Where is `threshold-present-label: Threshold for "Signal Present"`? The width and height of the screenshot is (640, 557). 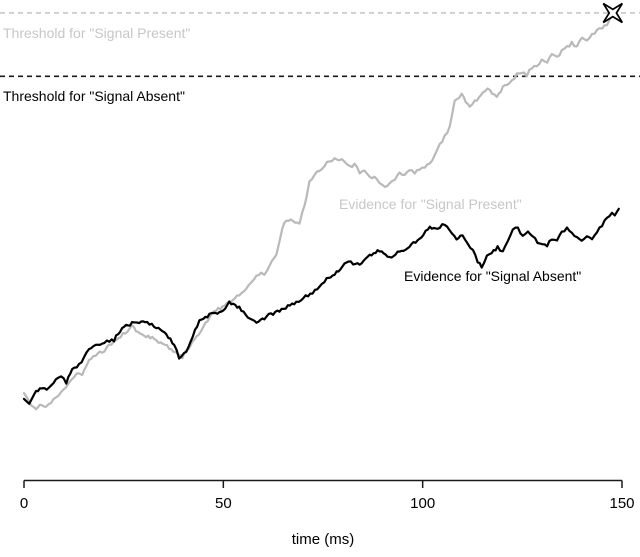 threshold-present-label: Threshold for "Signal Present" is located at coordinates (97, 33).